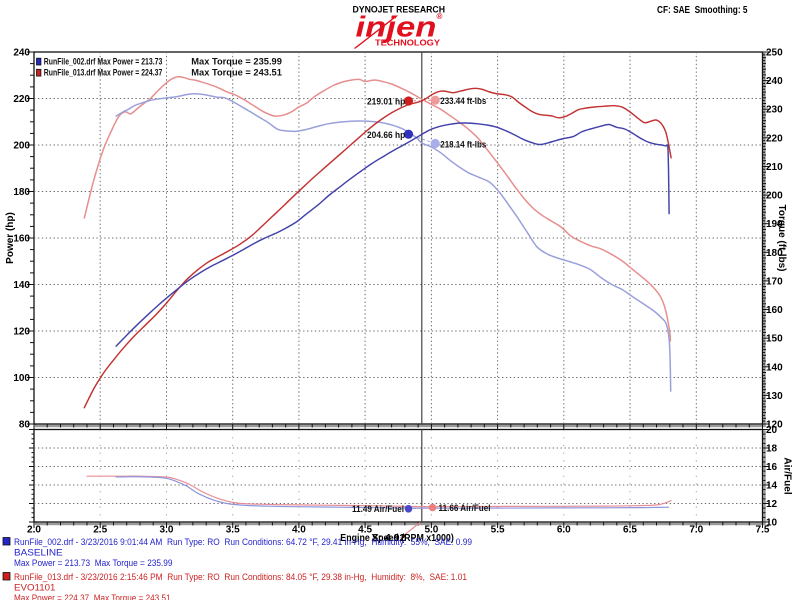 This screenshot has width=800, height=600. I want to click on svg-text: CF: SAE Smoothing: 5, so click(702, 10).